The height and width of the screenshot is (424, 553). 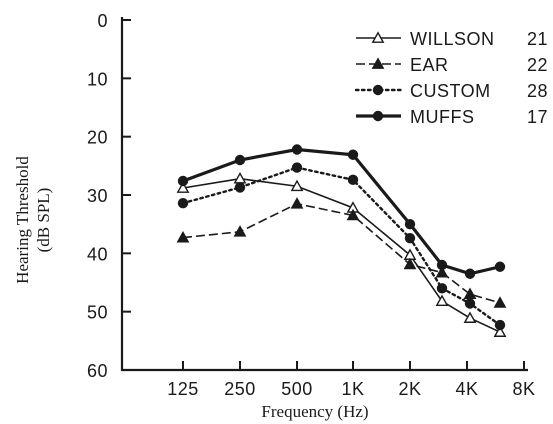 What do you see at coordinates (466, 389) in the screenshot?
I see `x-tick-label: 4K` at bounding box center [466, 389].